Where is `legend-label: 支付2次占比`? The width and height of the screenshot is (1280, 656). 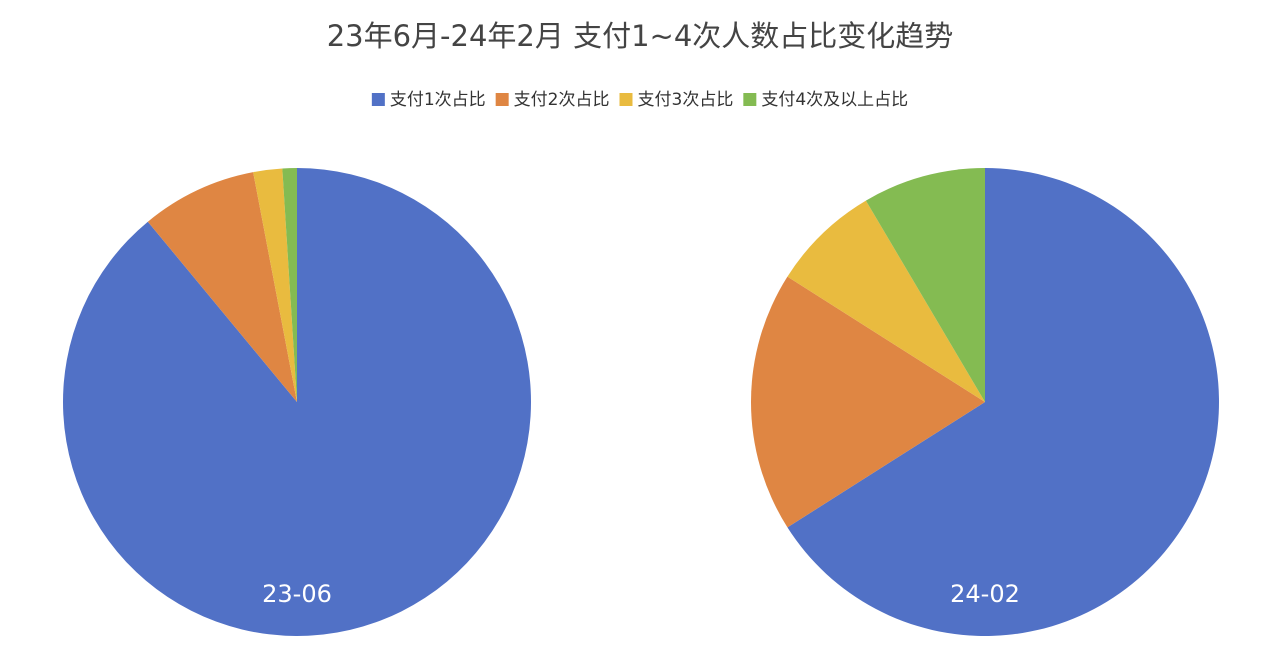 legend-label: 支付2次占比 is located at coordinates (562, 100).